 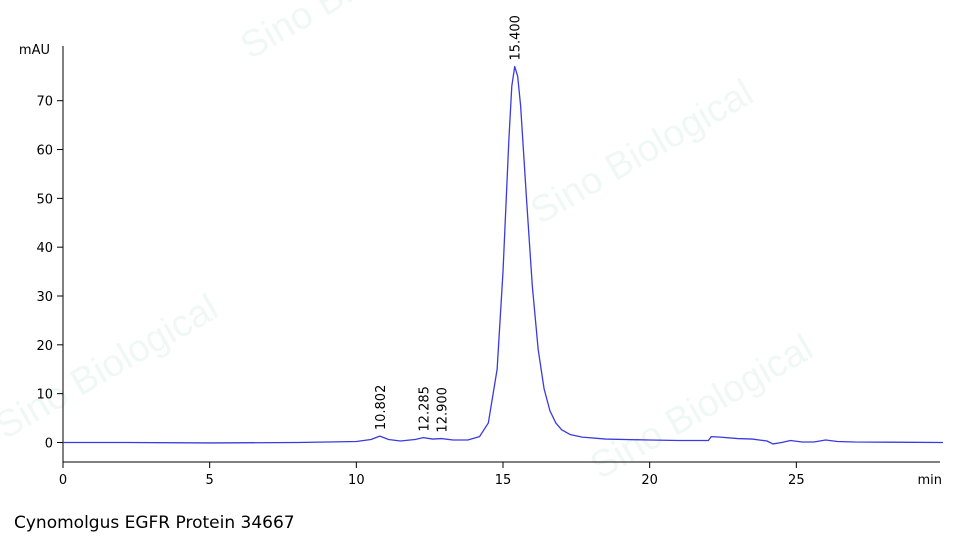 I want to click on peak-label: 12.285, so click(x=424, y=409).